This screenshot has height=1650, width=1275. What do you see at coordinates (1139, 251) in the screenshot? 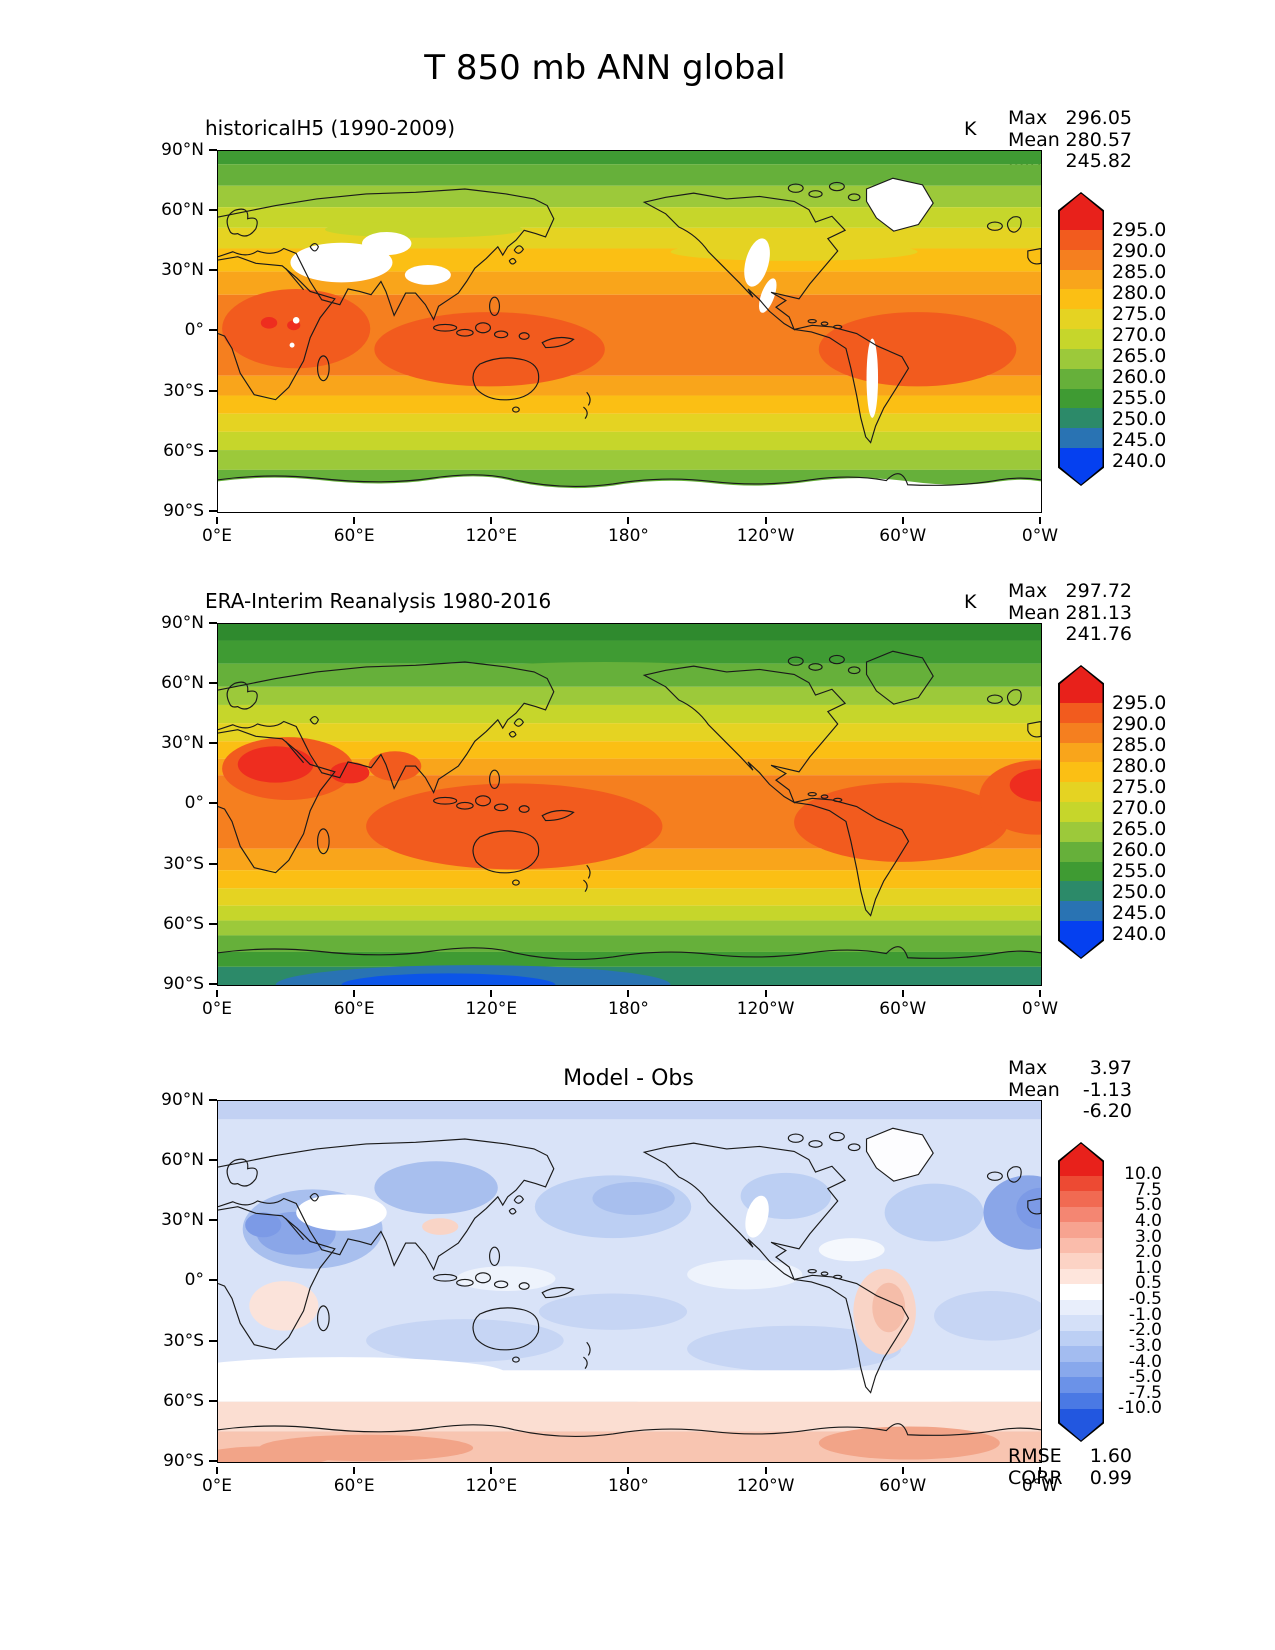
I see `colorbar-tick-label: 290.0` at bounding box center [1139, 251].